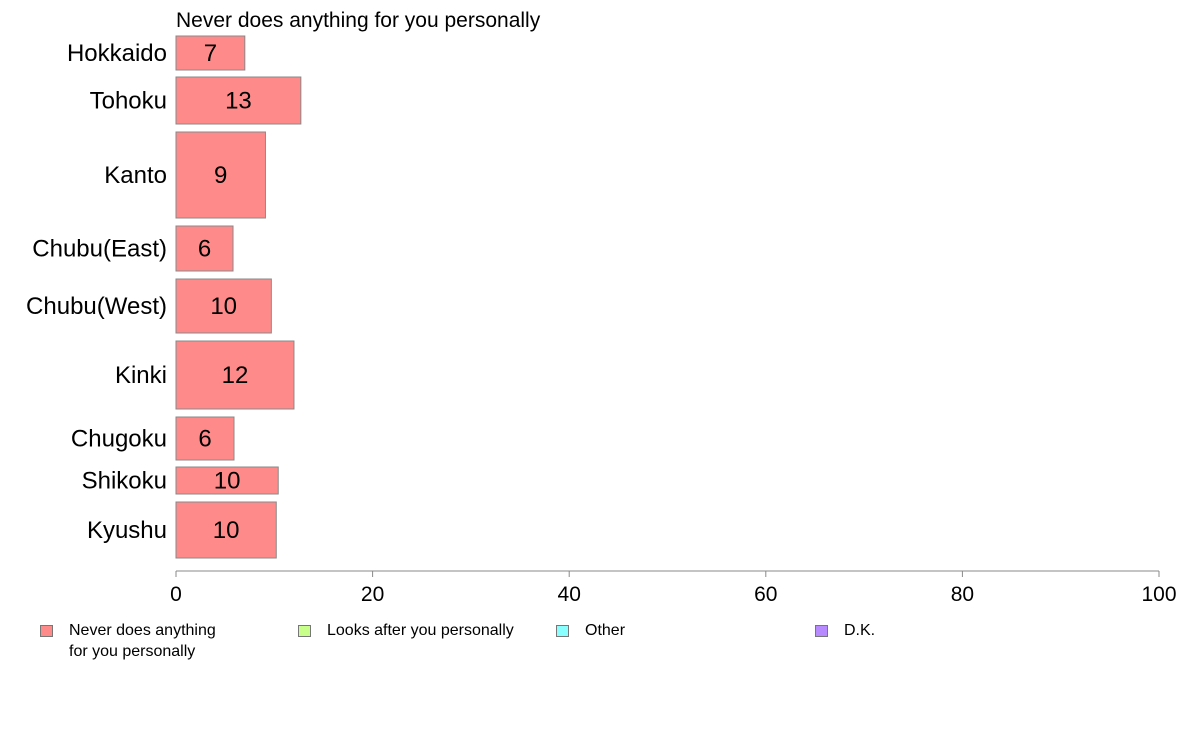 This screenshot has width=1188, height=736. What do you see at coordinates (127, 530) in the screenshot?
I see `category-label-kyushu: Kyushu` at bounding box center [127, 530].